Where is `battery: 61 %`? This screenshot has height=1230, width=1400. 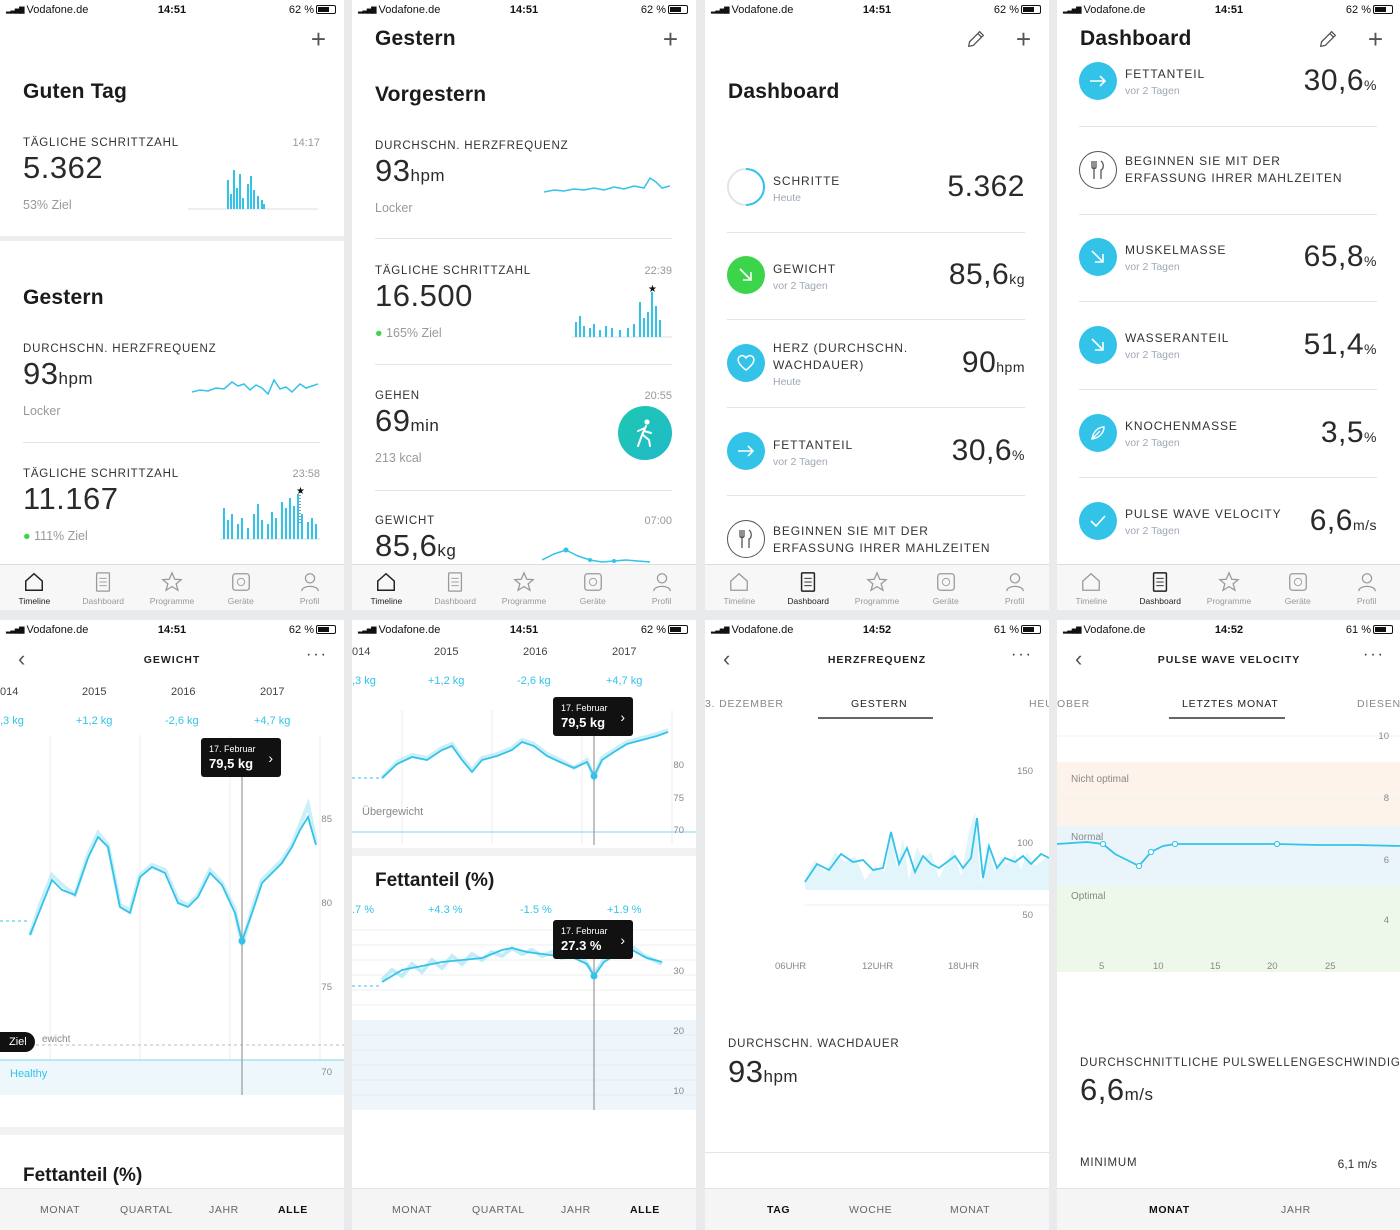
battery: 61 % is located at coordinates (1017, 630).